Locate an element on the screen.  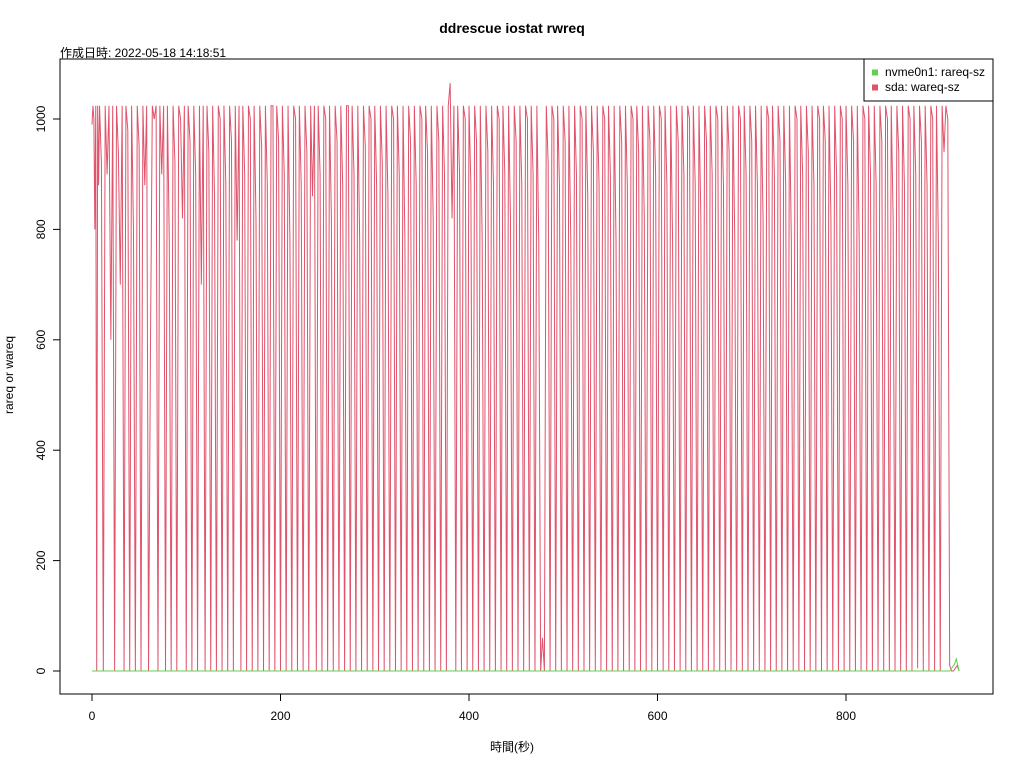
legend-box is located at coordinates (928, 80).